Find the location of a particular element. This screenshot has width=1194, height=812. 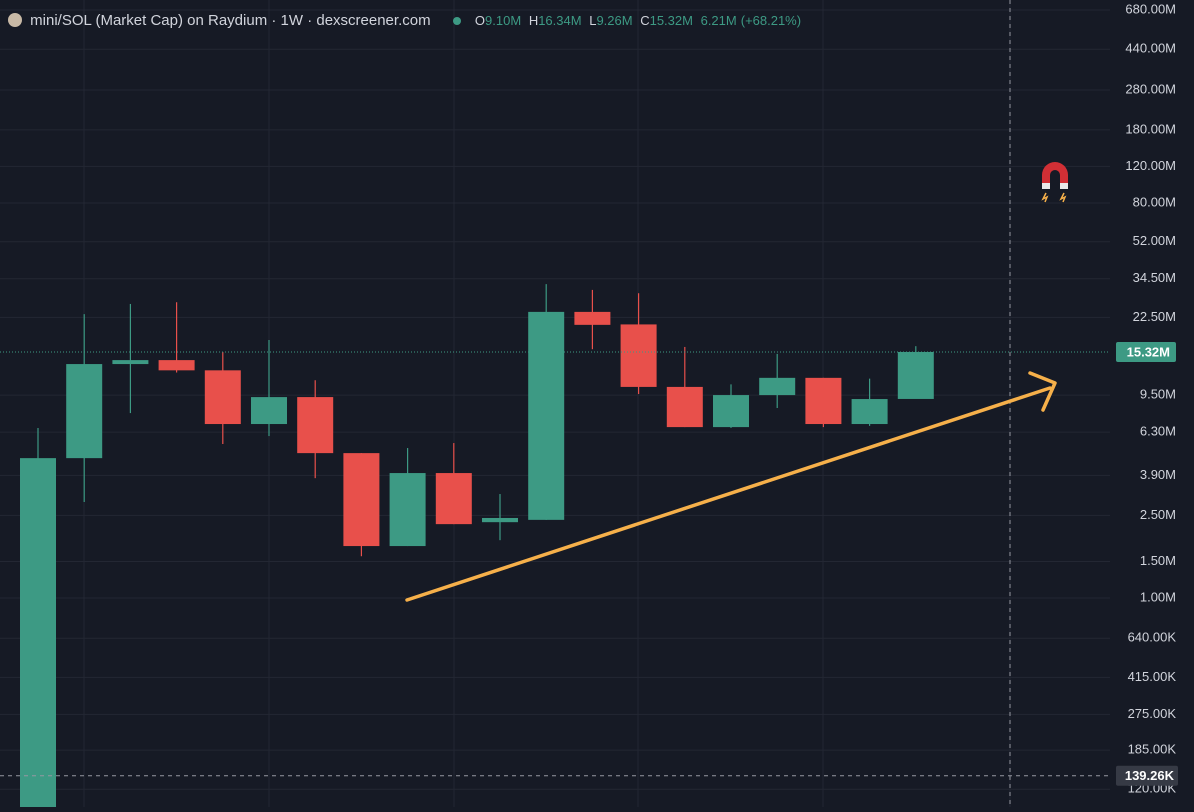

status-dot is located at coordinates (456, 21).